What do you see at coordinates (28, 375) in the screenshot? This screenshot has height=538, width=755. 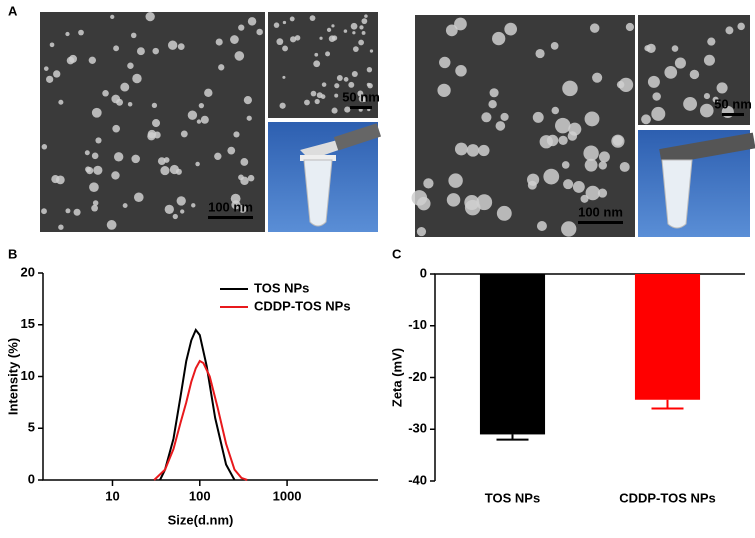 I see `y-tick-label: 10` at bounding box center [28, 375].